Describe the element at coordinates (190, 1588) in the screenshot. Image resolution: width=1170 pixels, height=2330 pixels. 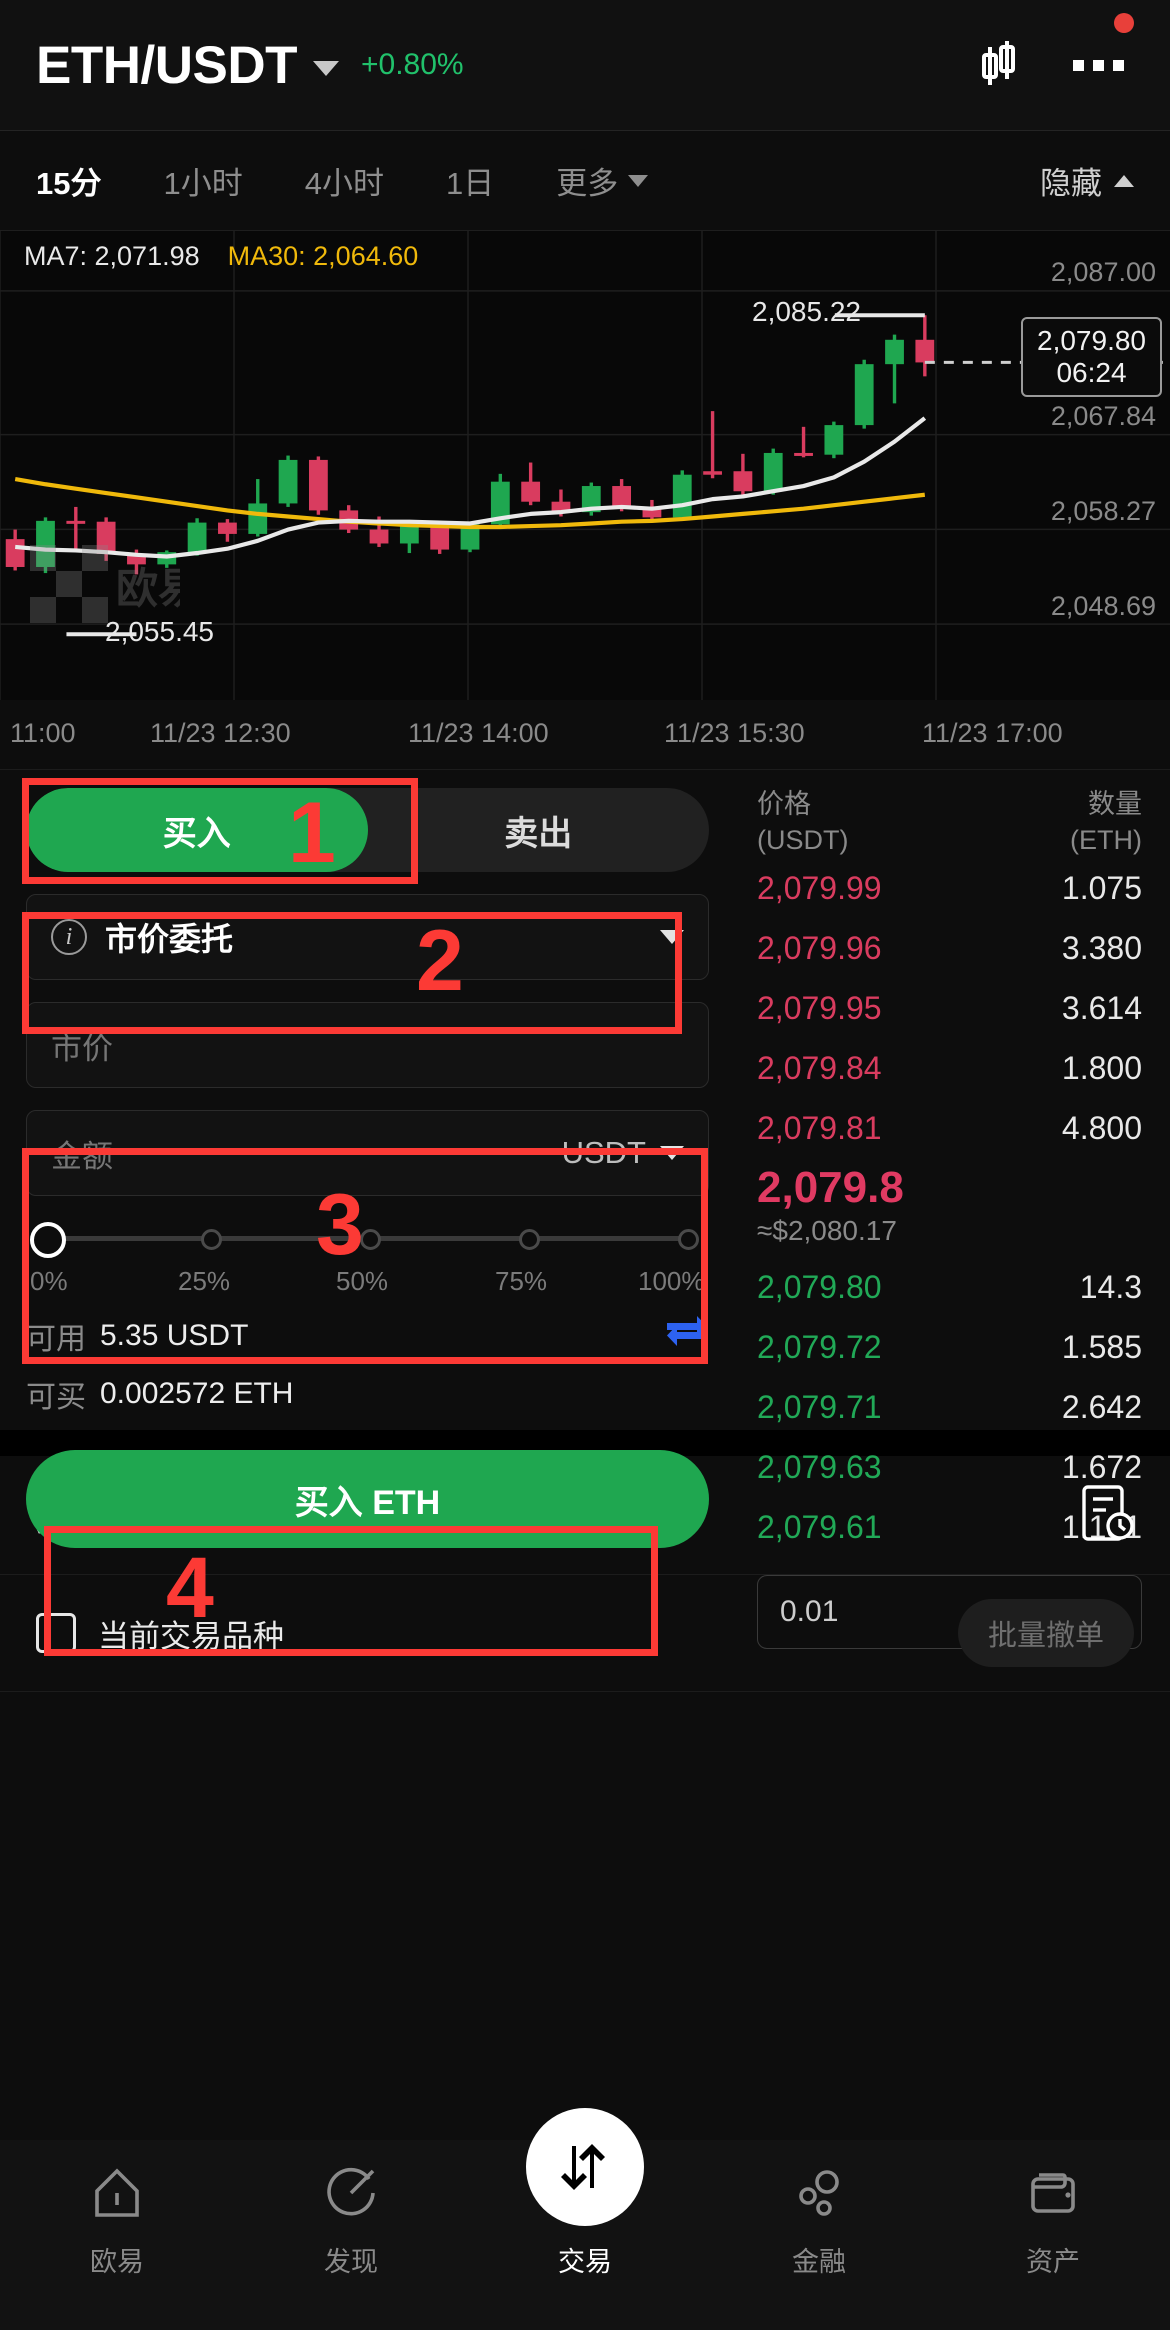
I see `annotation-number-4: 4` at that location.